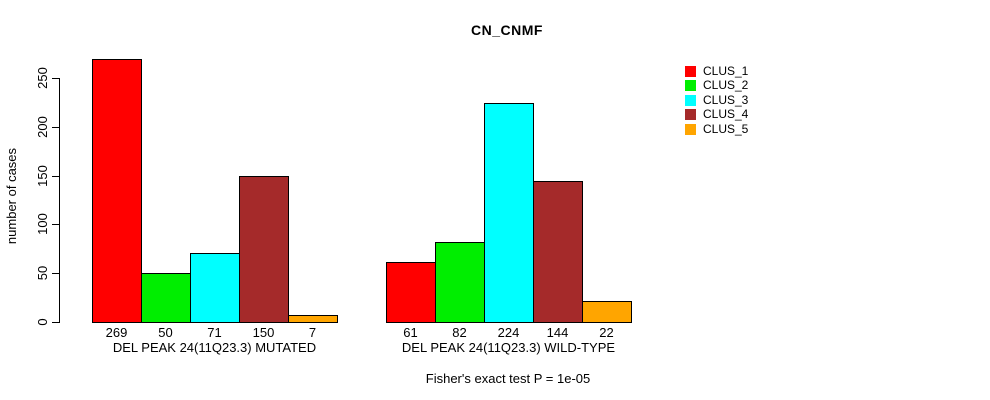 The width and height of the screenshot is (990, 400). I want to click on y-axis-tick-label: 0, so click(42, 322).